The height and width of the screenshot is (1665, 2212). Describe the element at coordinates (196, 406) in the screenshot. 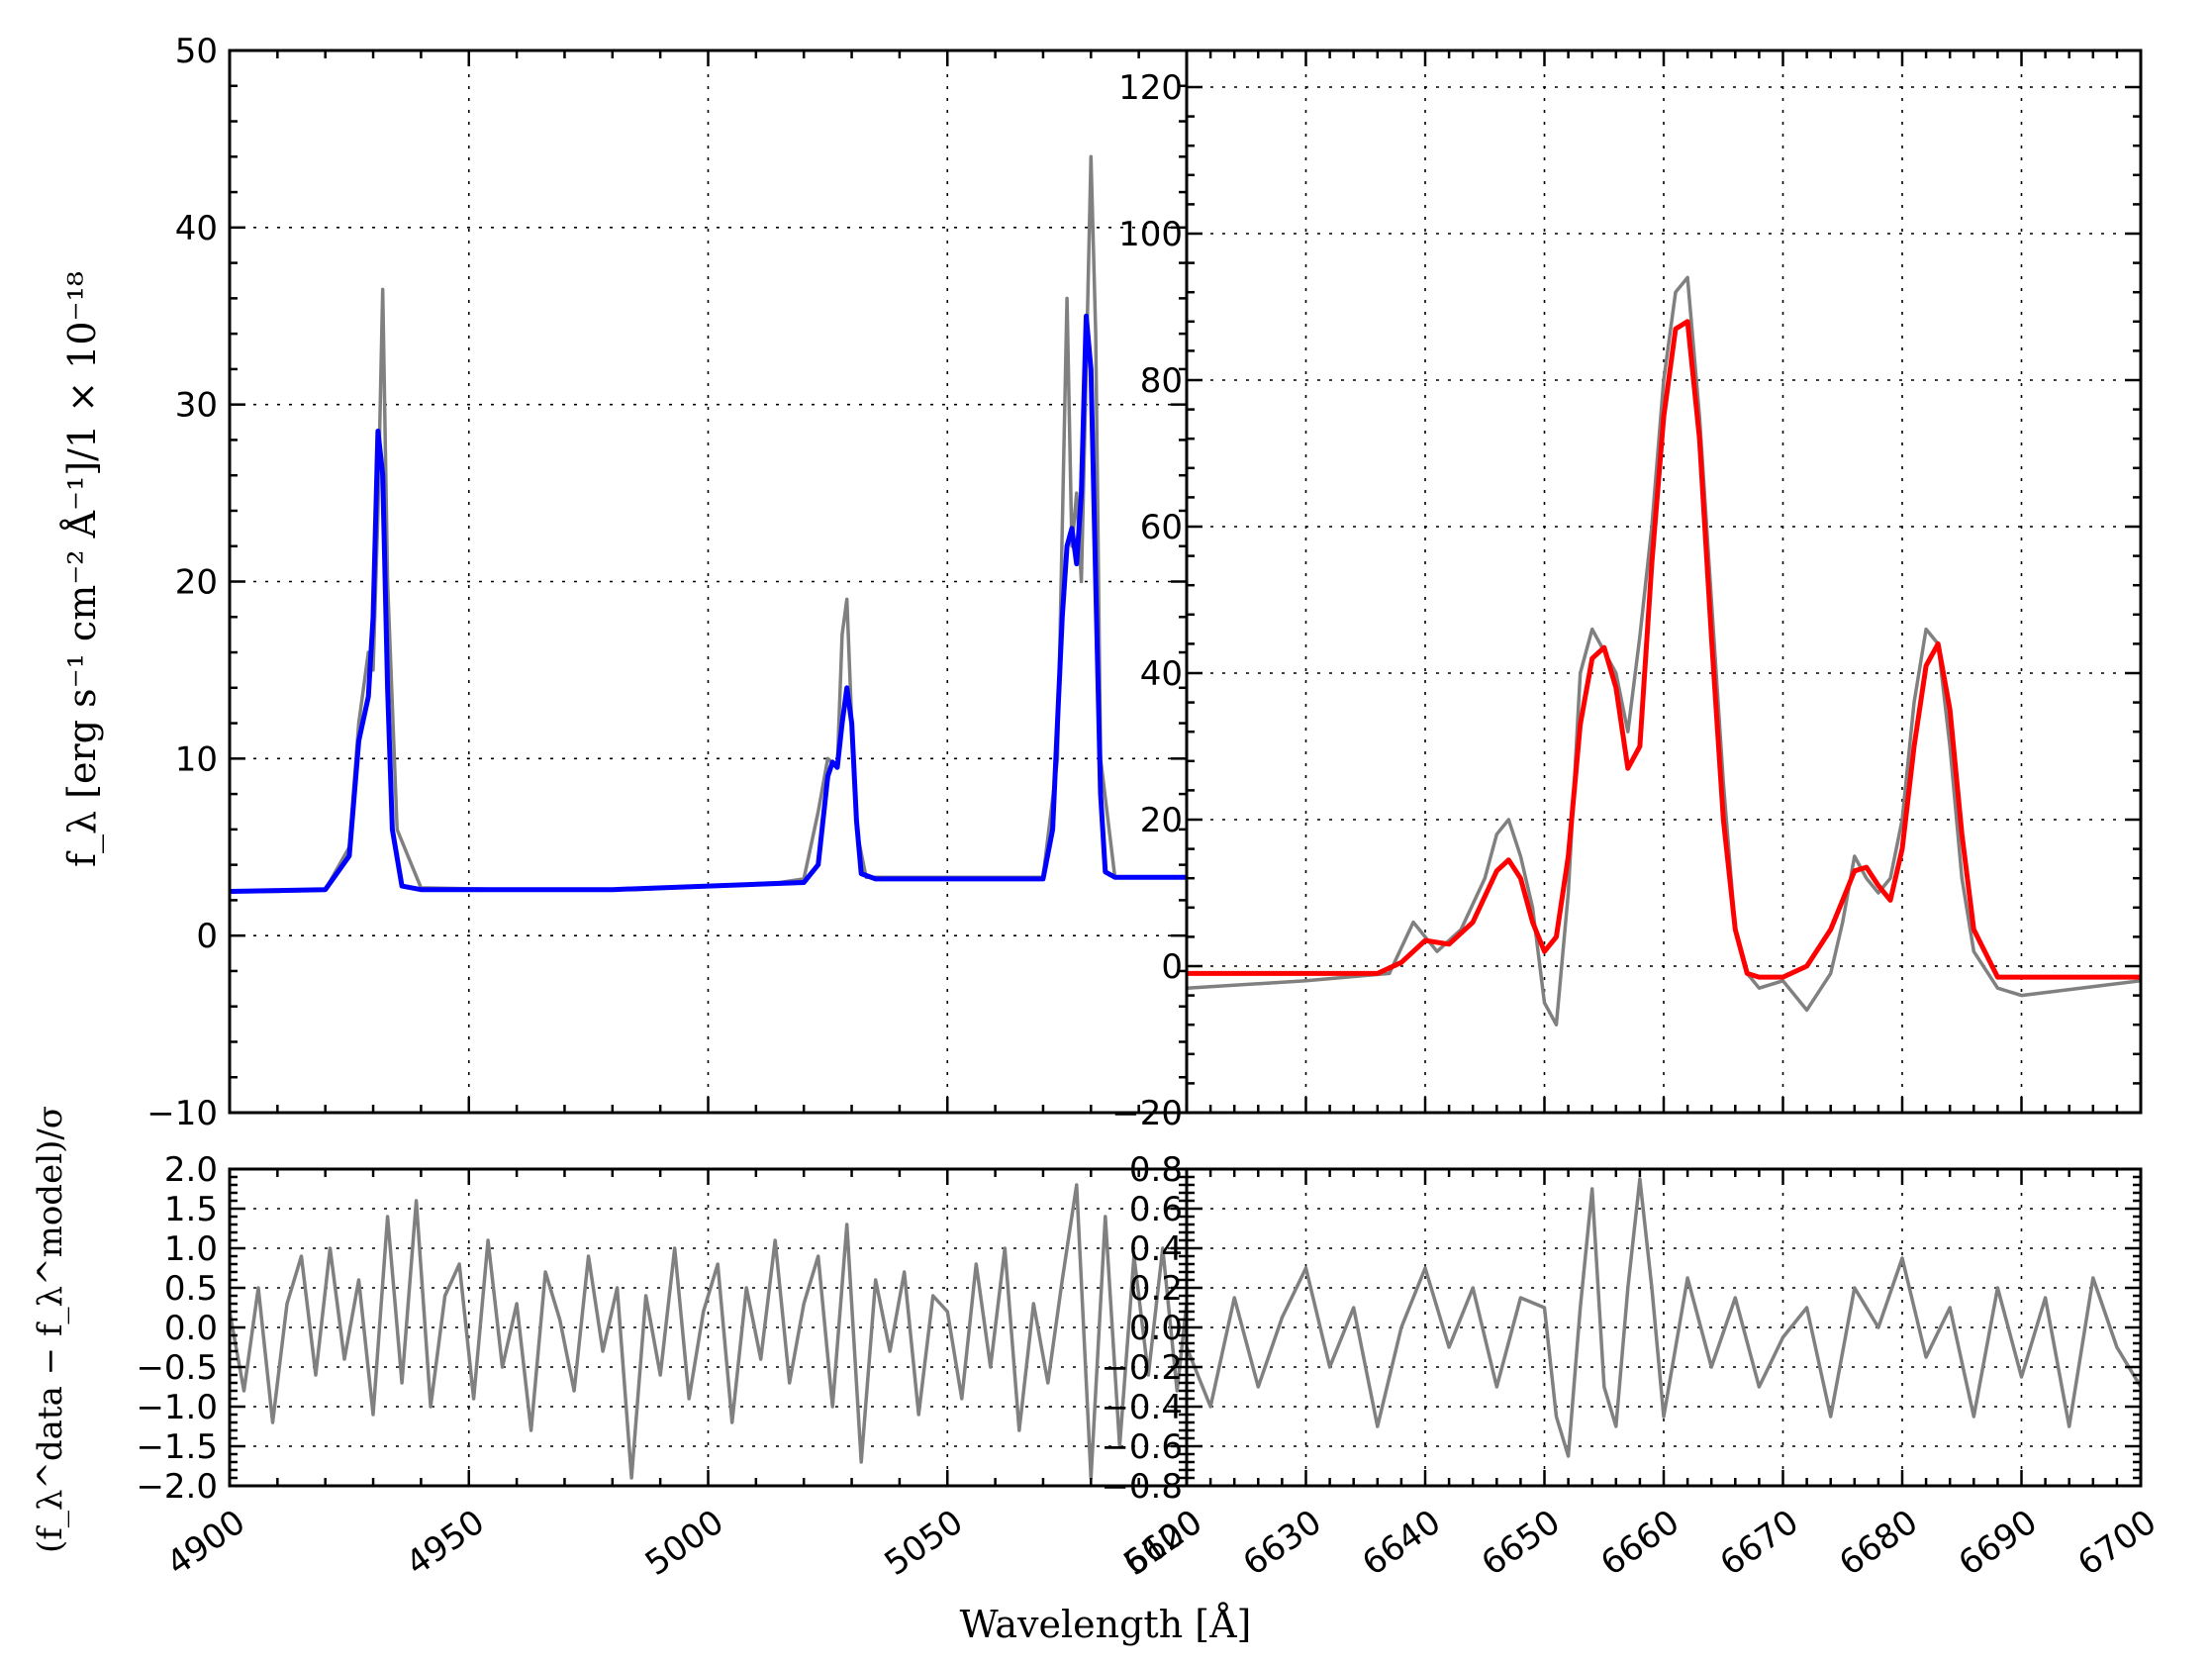

I see `y-tick-label-top-left-4: 30` at that location.